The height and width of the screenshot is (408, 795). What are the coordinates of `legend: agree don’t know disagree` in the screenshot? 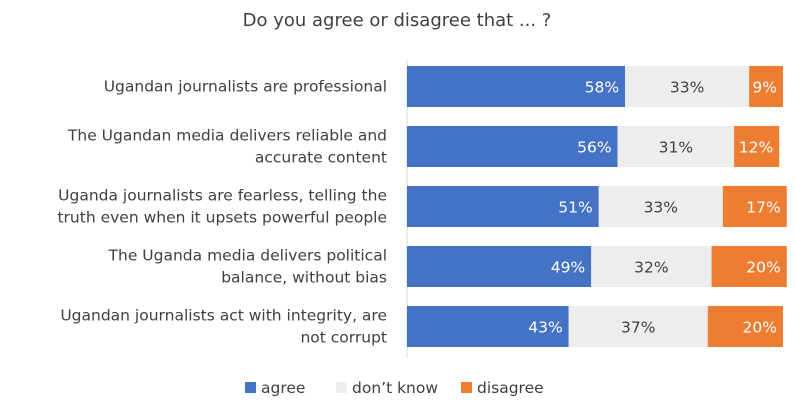 It's located at (394, 388).